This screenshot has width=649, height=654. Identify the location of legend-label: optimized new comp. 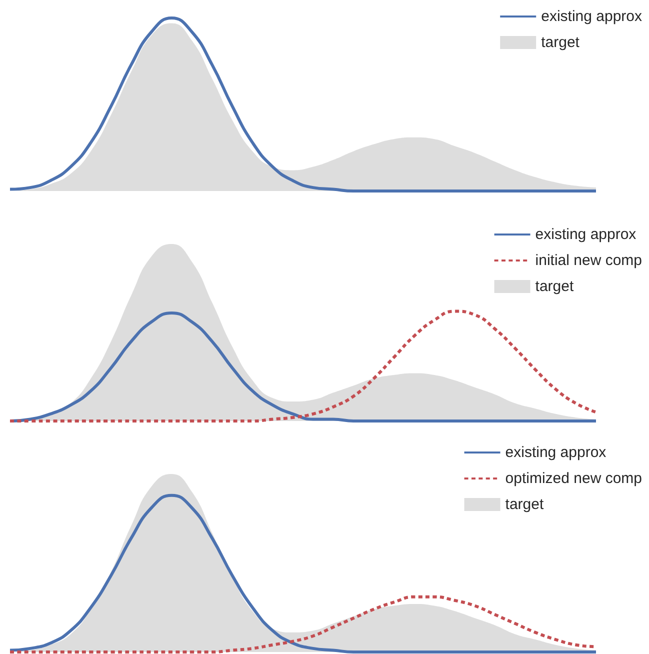
(573, 478).